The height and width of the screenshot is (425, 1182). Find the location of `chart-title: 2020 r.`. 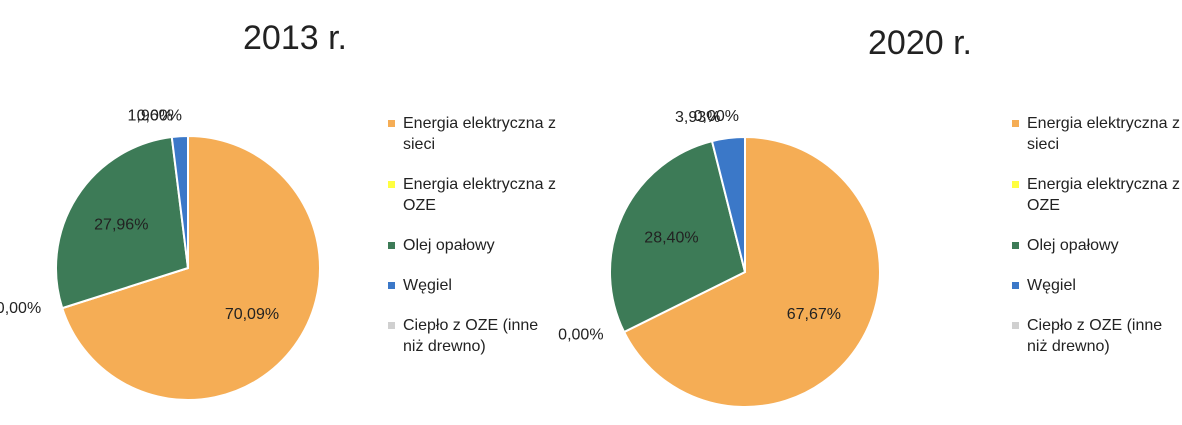

chart-title: 2020 r. is located at coordinates (920, 43).